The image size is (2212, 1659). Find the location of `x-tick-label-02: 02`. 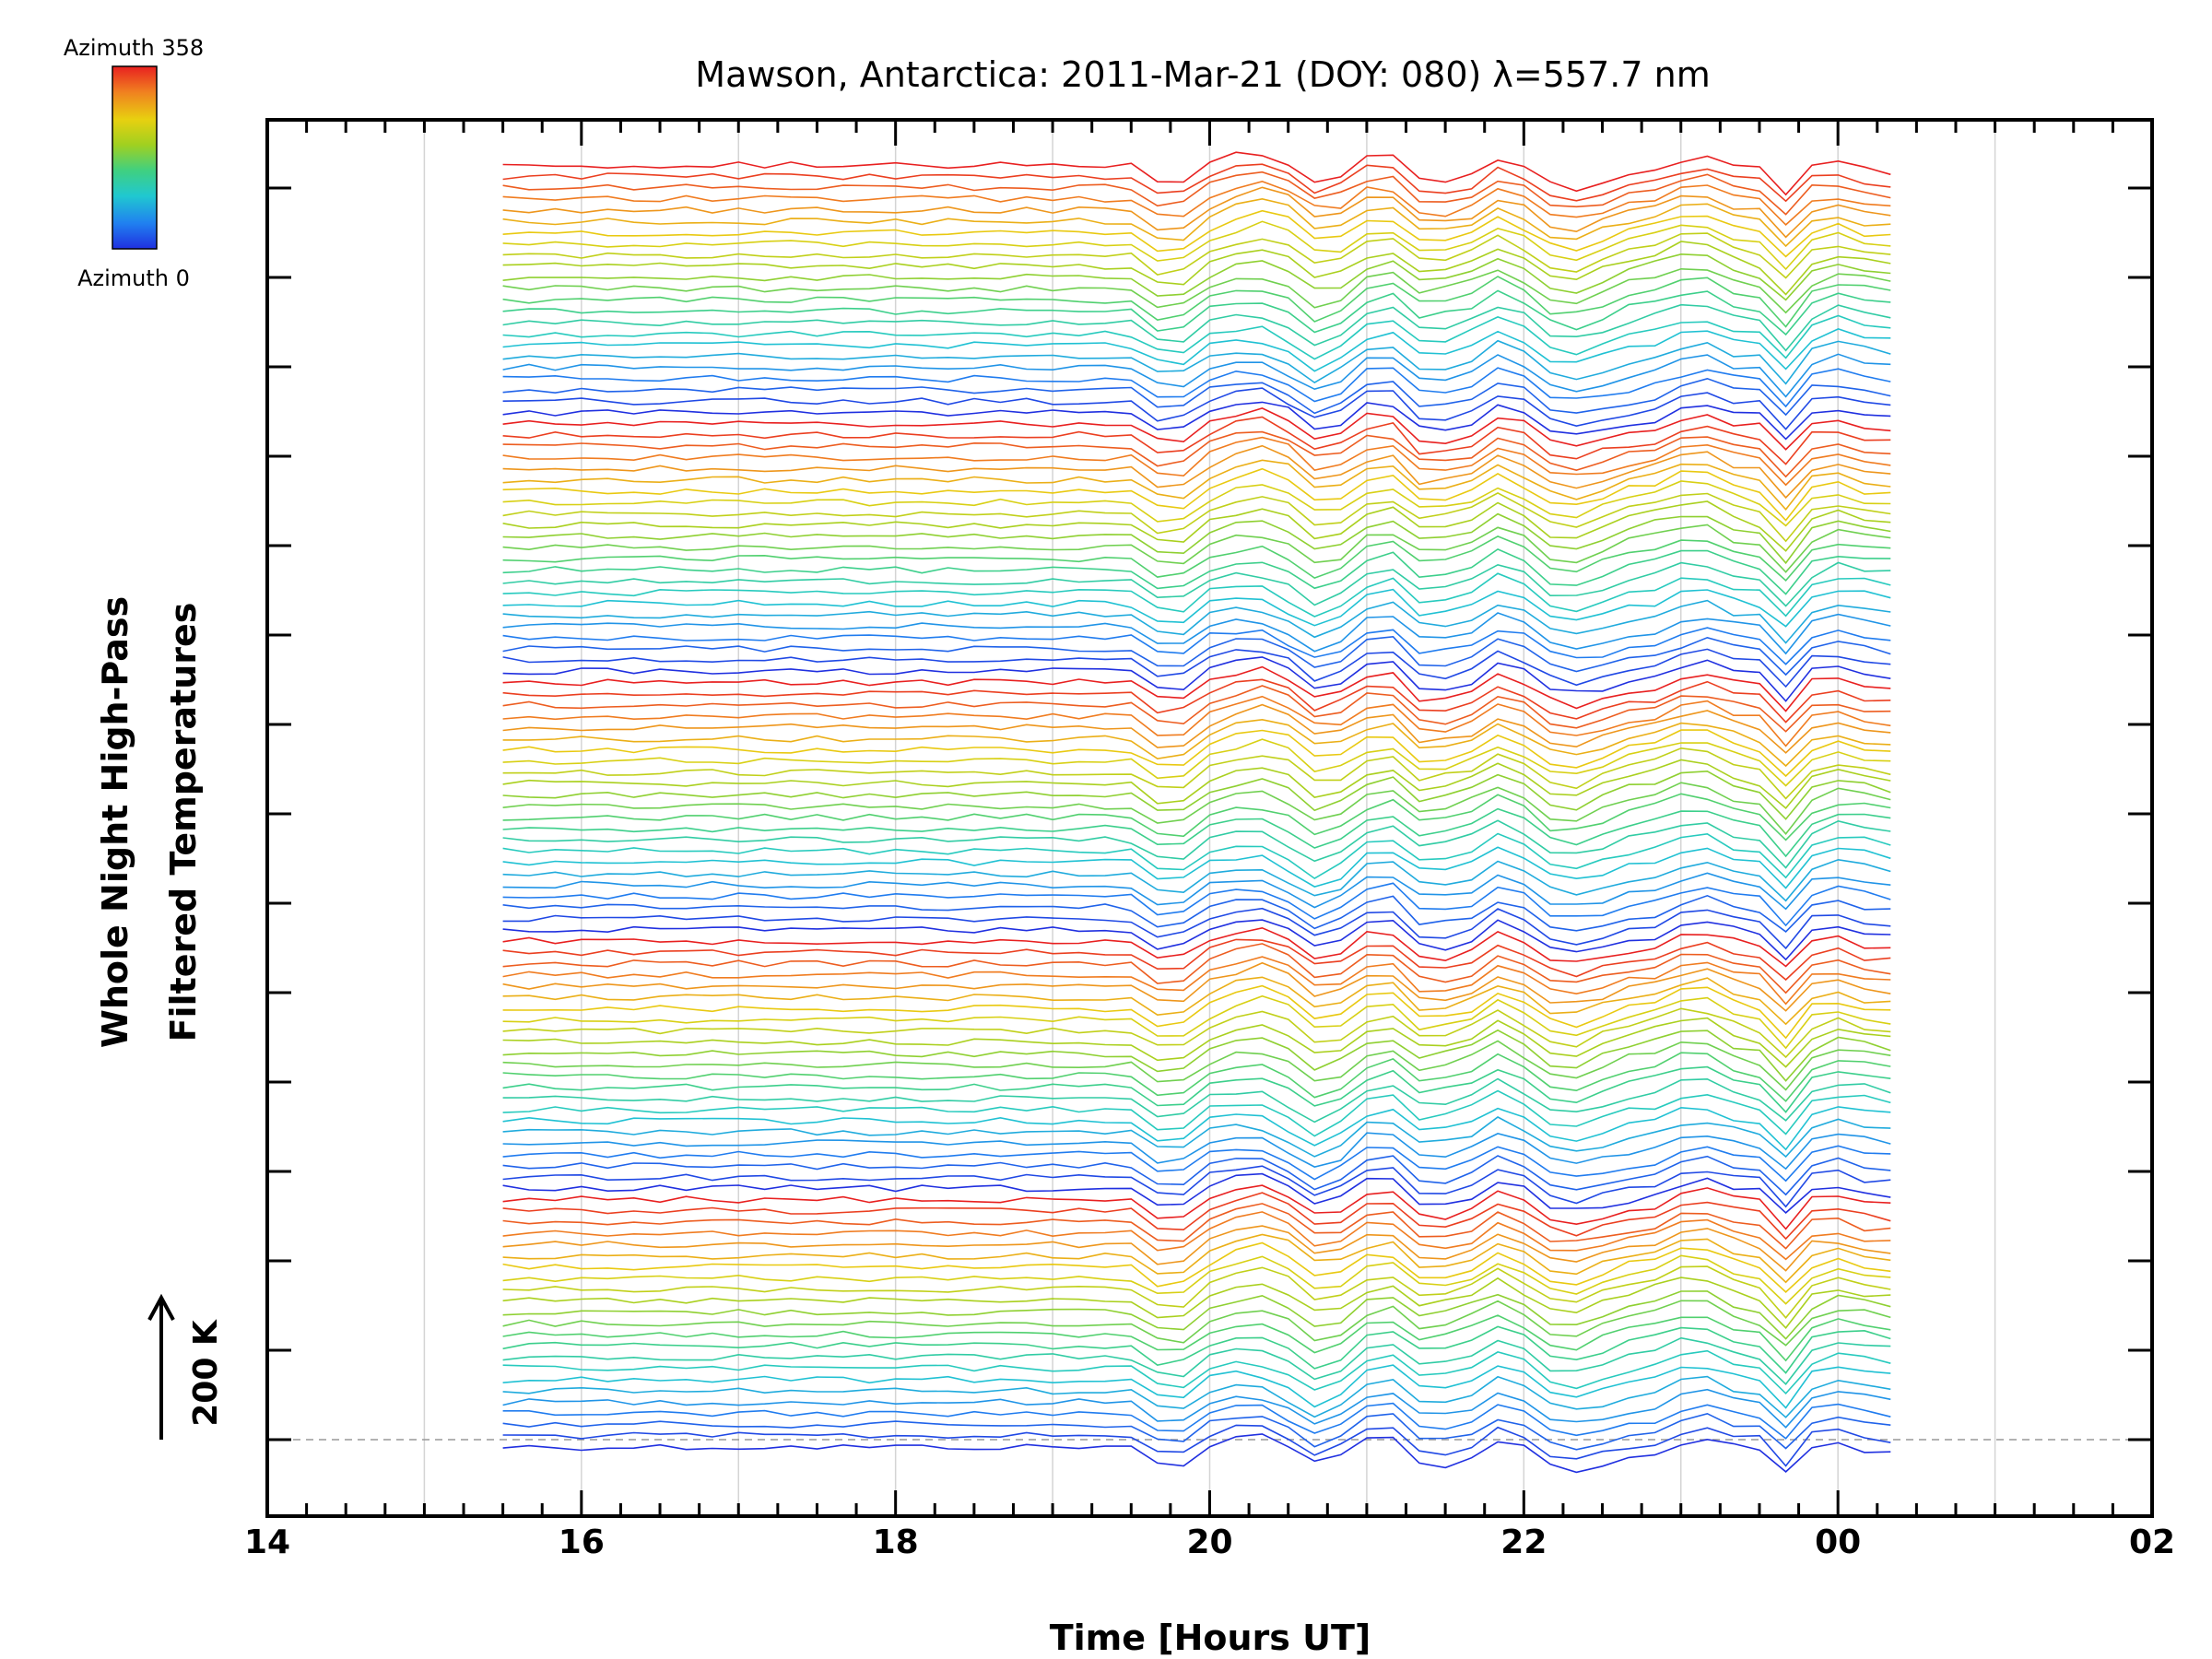

x-tick-label-02: 02 is located at coordinates (2152, 1542).